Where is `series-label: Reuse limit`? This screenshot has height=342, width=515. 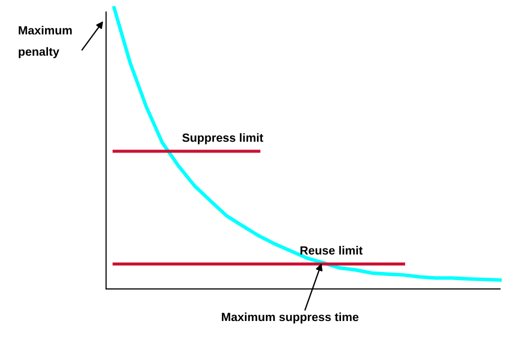
series-label: Reuse limit is located at coordinates (331, 250).